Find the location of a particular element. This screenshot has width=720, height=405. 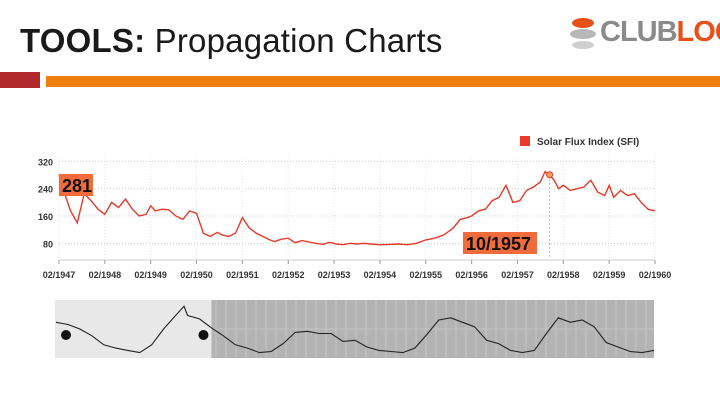

legend-label: Solar Flux Index (SFI) is located at coordinates (588, 142).